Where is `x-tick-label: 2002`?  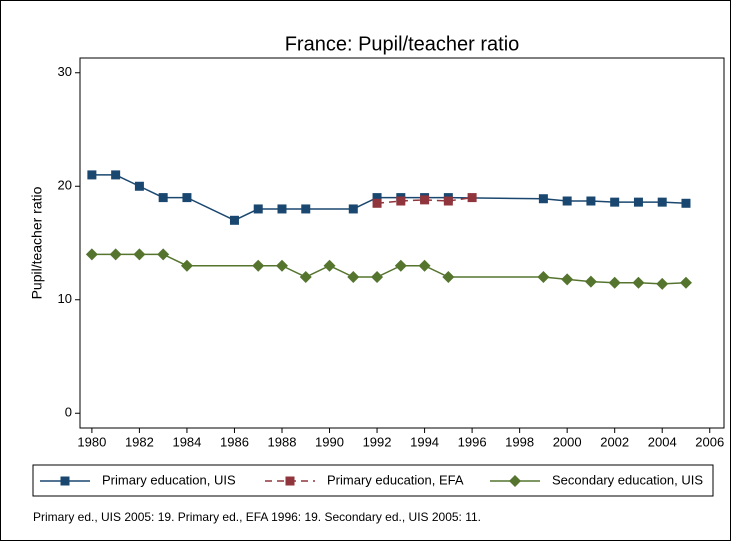
x-tick-label: 2002 is located at coordinates (614, 441).